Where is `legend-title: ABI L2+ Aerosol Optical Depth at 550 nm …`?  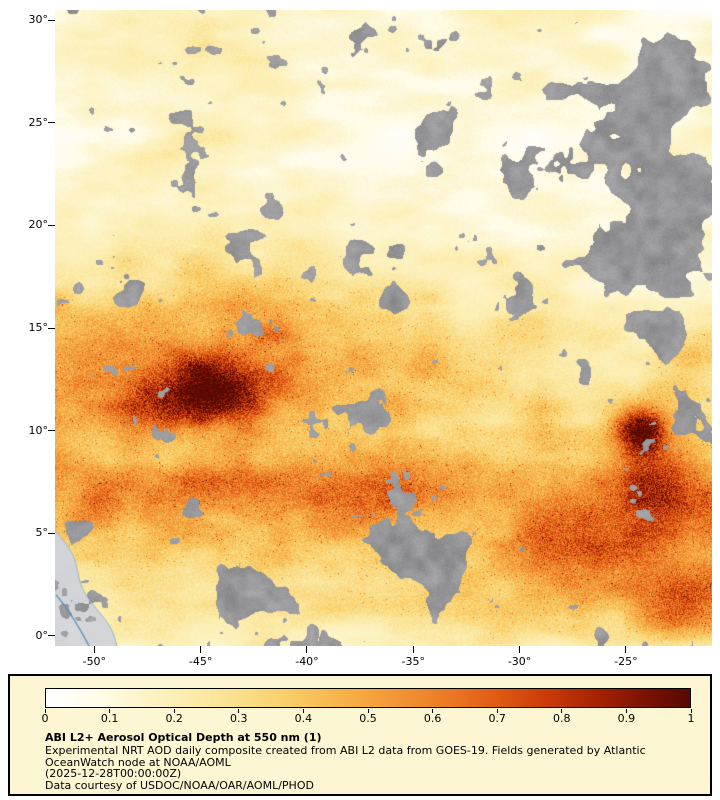
legend-title: ABI L2+ Aerosol Optical Depth at 550 nm … is located at coordinates (183, 737).